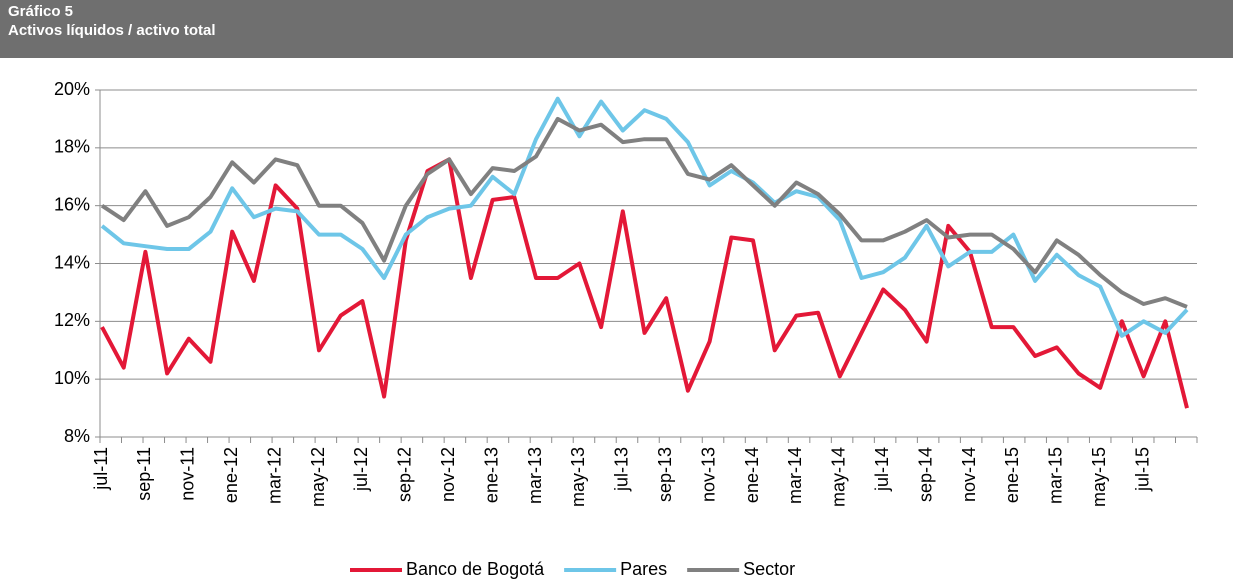 This screenshot has width=1233, height=586. What do you see at coordinates (839, 477) in the screenshot?
I see `x-tick-label: may-14` at bounding box center [839, 477].